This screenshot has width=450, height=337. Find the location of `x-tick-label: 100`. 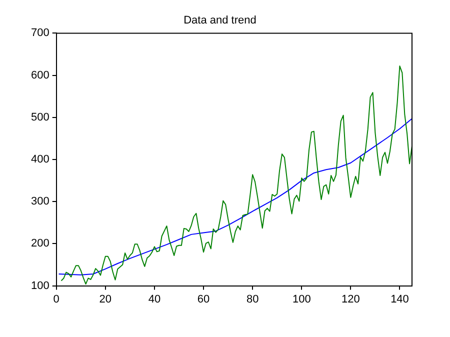

x-tick-label: 100 is located at coordinates (301, 299).